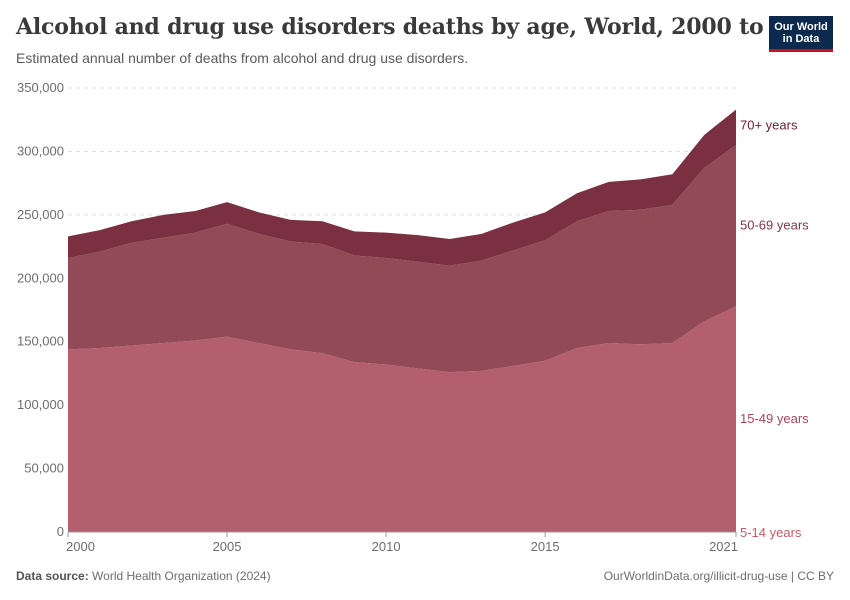 The width and height of the screenshot is (850, 600). I want to click on logo-line-2: in Data, so click(801, 39).